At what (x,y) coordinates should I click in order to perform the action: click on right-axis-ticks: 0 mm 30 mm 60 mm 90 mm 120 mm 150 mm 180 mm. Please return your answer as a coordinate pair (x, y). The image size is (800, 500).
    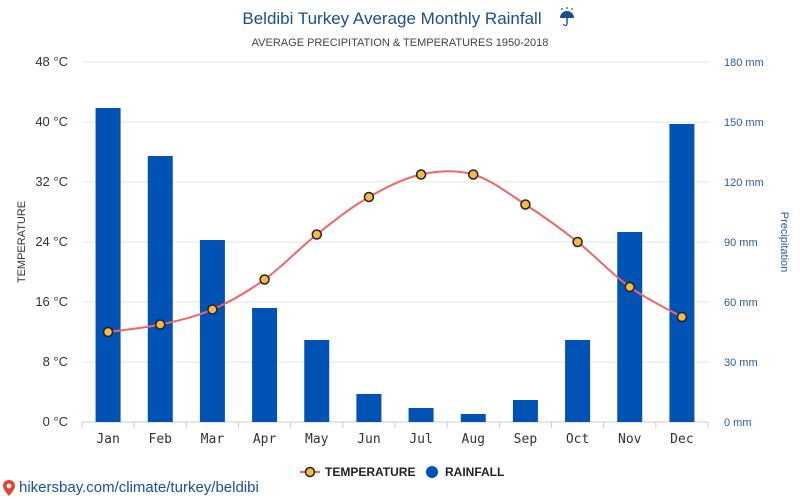
    Looking at the image, I should click on (744, 243).